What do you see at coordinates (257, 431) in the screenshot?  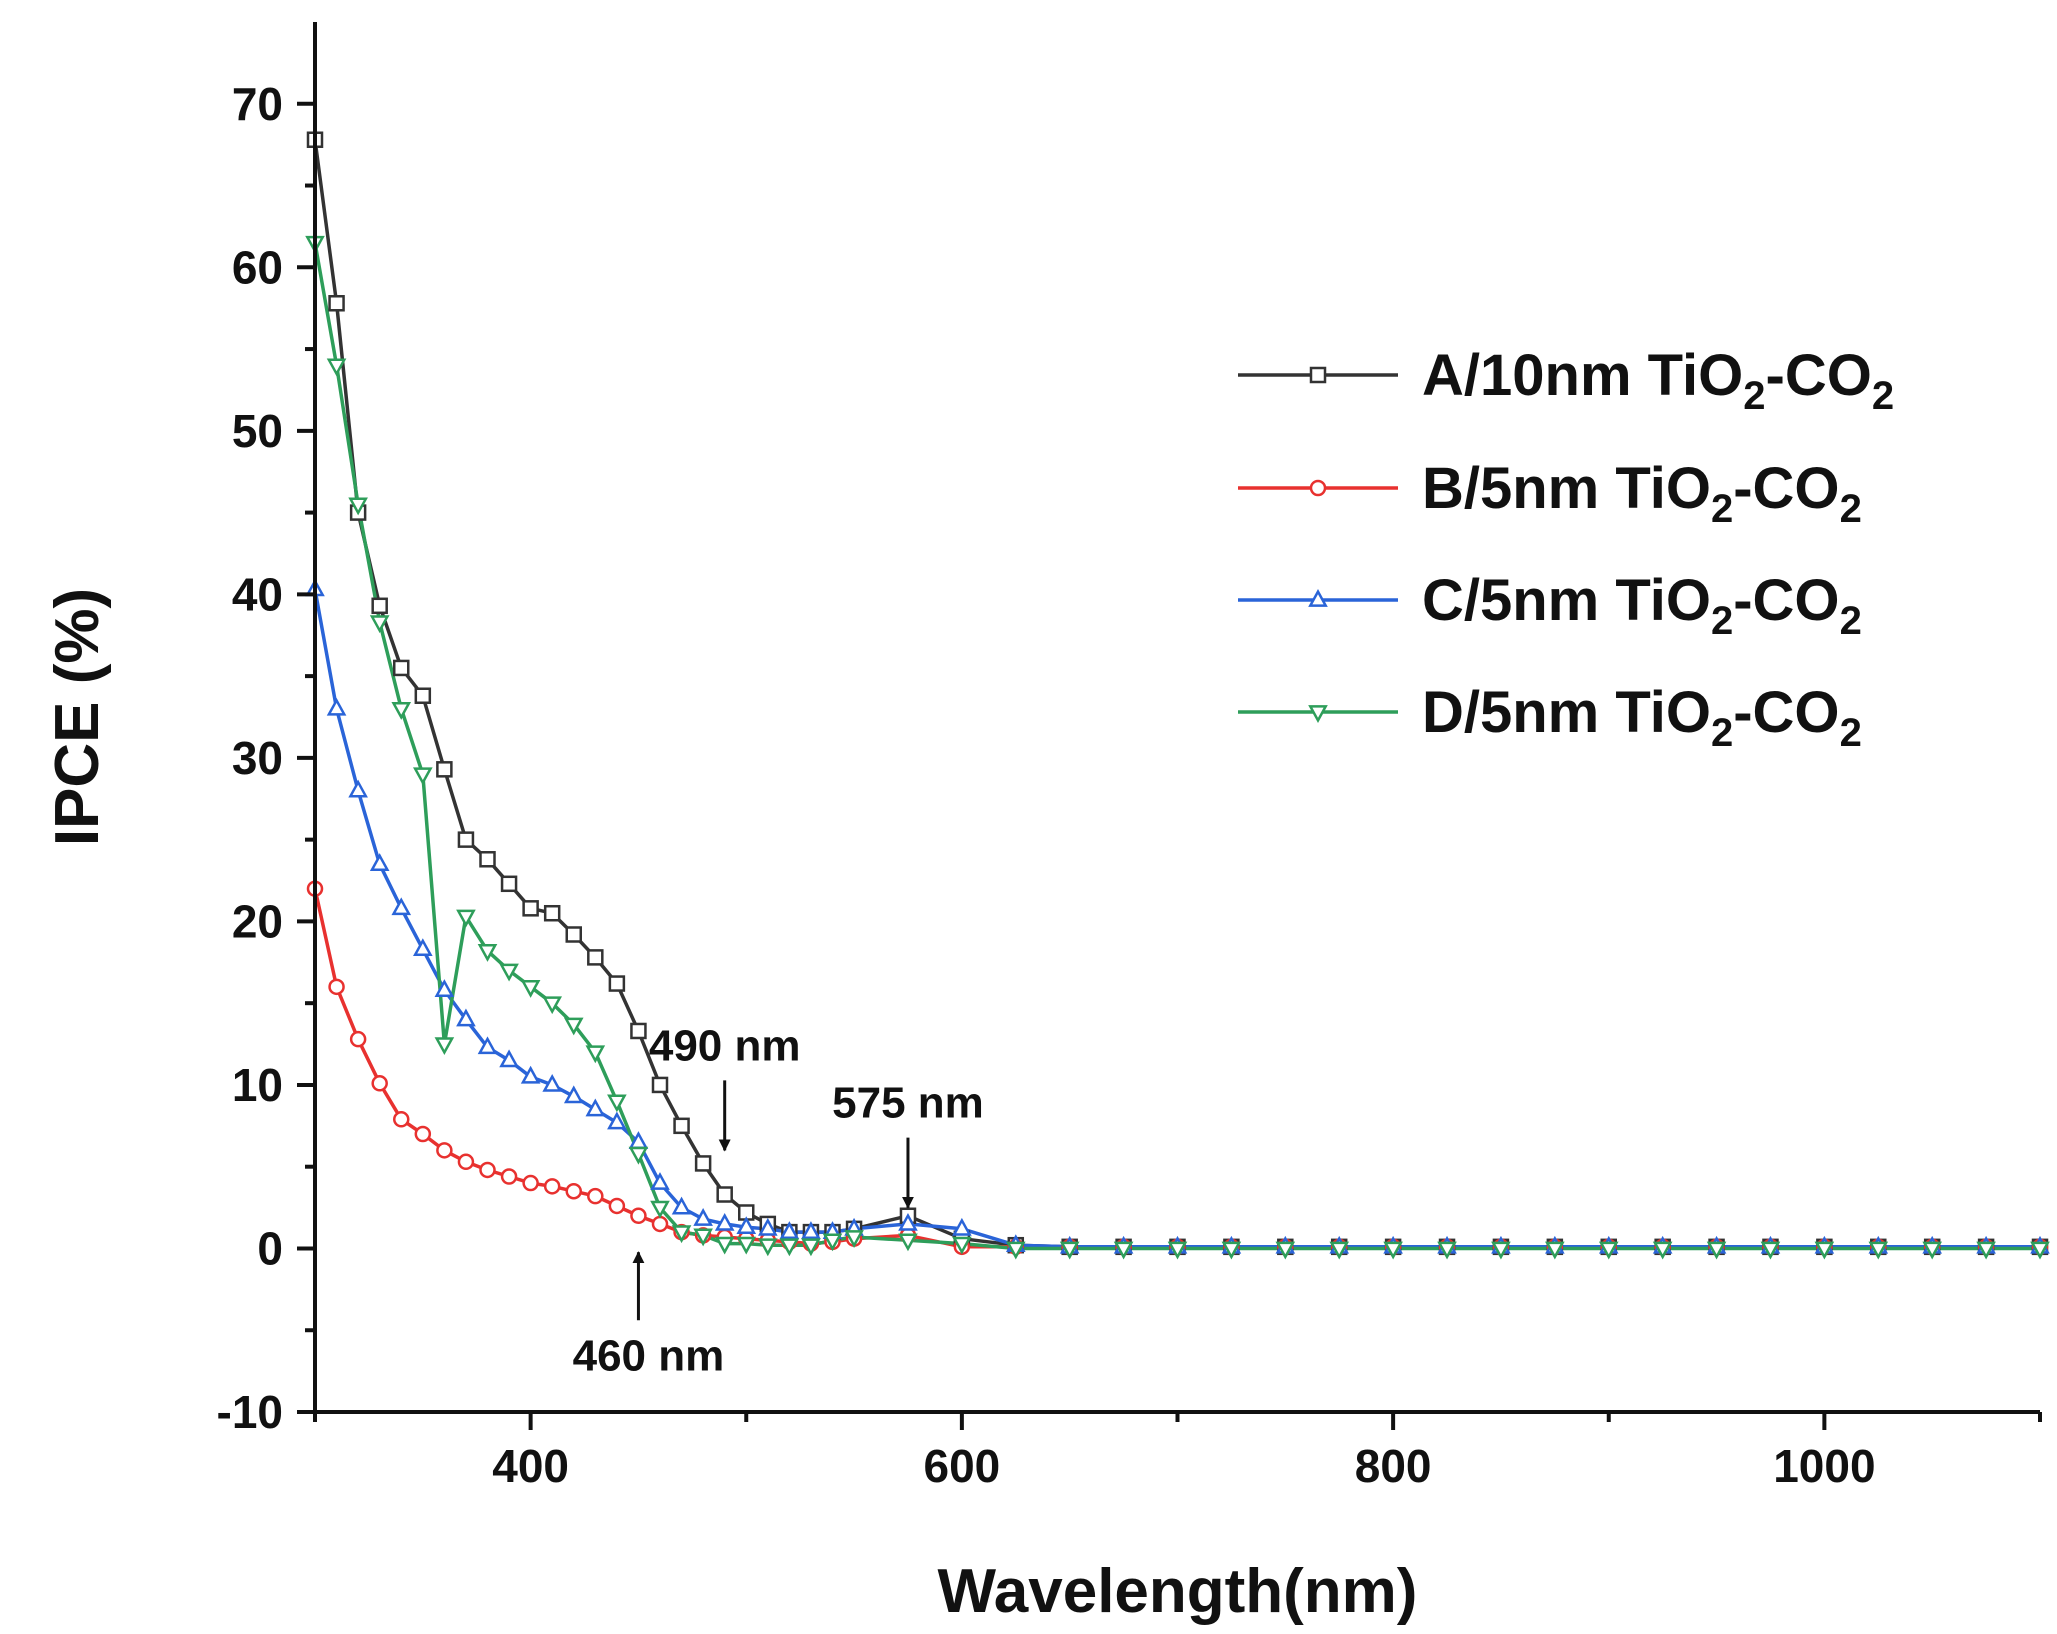 I see `y-tick-label: 50` at bounding box center [257, 431].